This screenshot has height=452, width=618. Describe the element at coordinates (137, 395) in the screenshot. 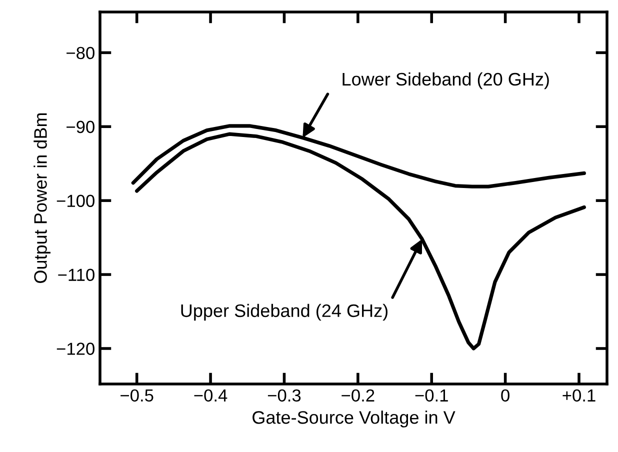

I see `x-tick-label: −0.5` at that location.